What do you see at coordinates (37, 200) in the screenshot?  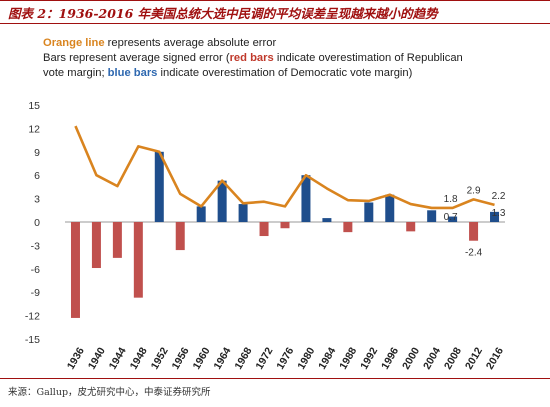 I see `y-tick-label: 3` at bounding box center [37, 200].